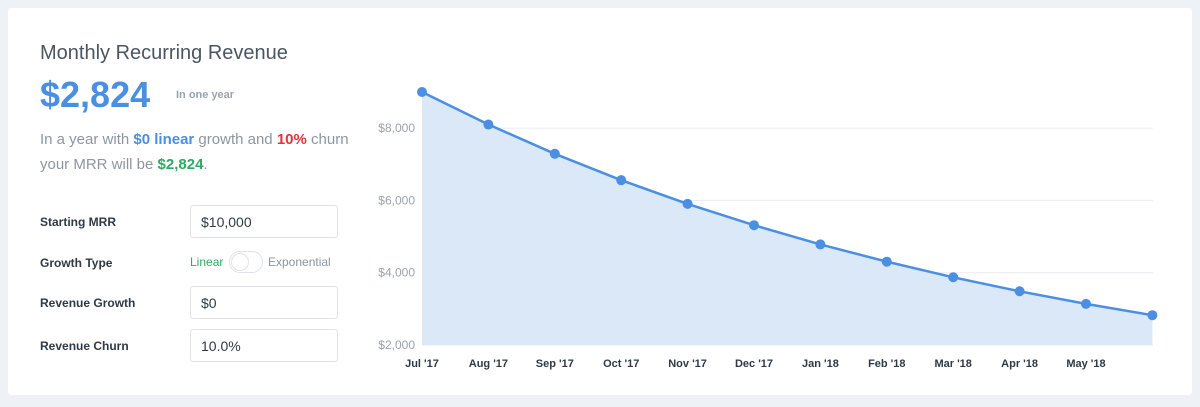 The height and width of the screenshot is (407, 1200). Describe the element at coordinates (488, 364) in the screenshot. I see `x-tick-label: Aug '17` at that location.